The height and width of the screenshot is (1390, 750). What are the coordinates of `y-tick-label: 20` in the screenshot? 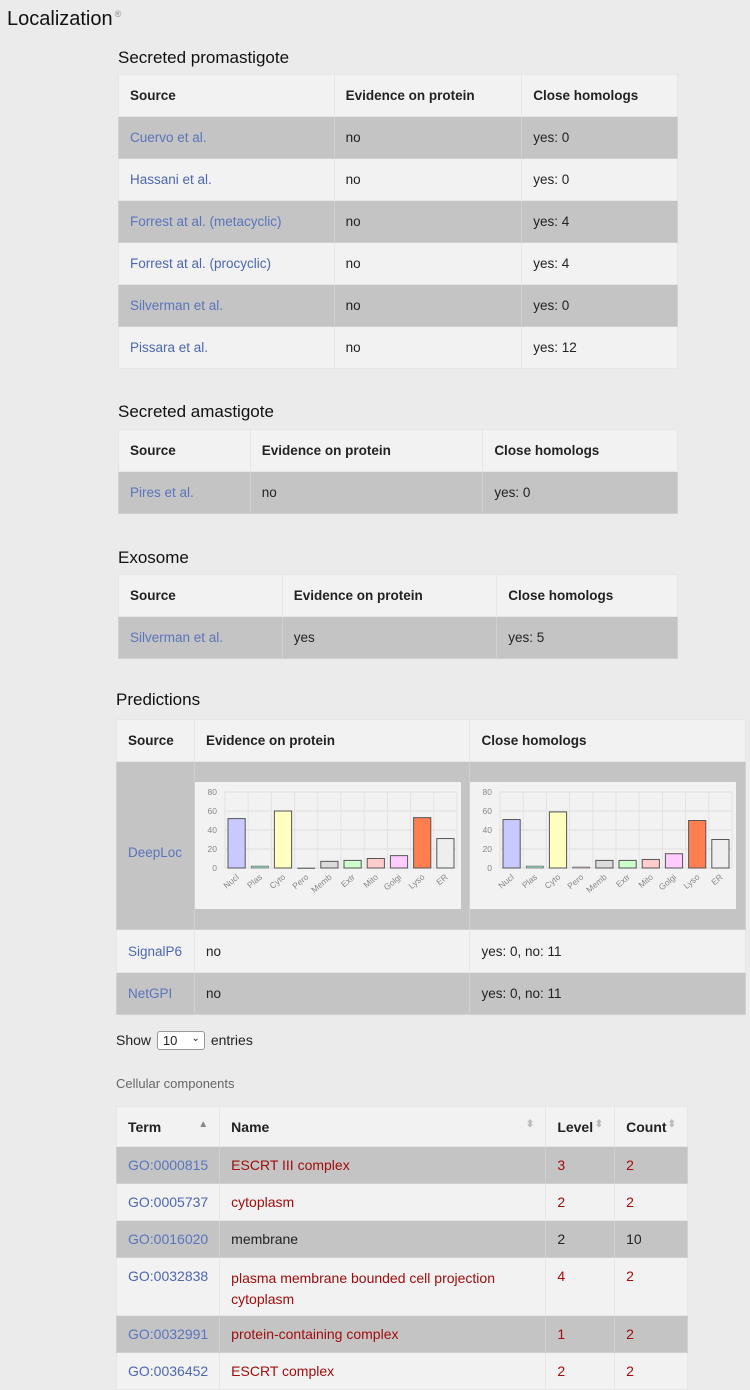 It's located at (488, 849).